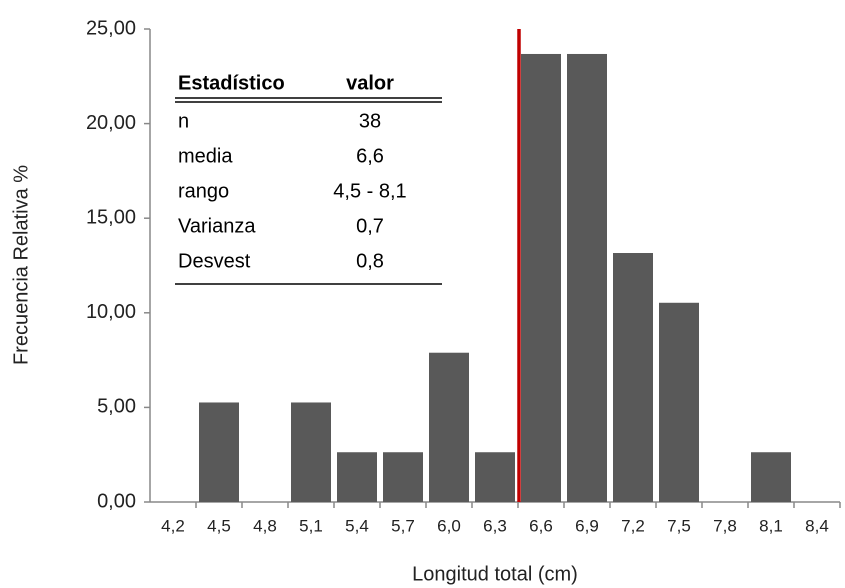  I want to click on x-tick-label: 4,5, so click(219, 525).